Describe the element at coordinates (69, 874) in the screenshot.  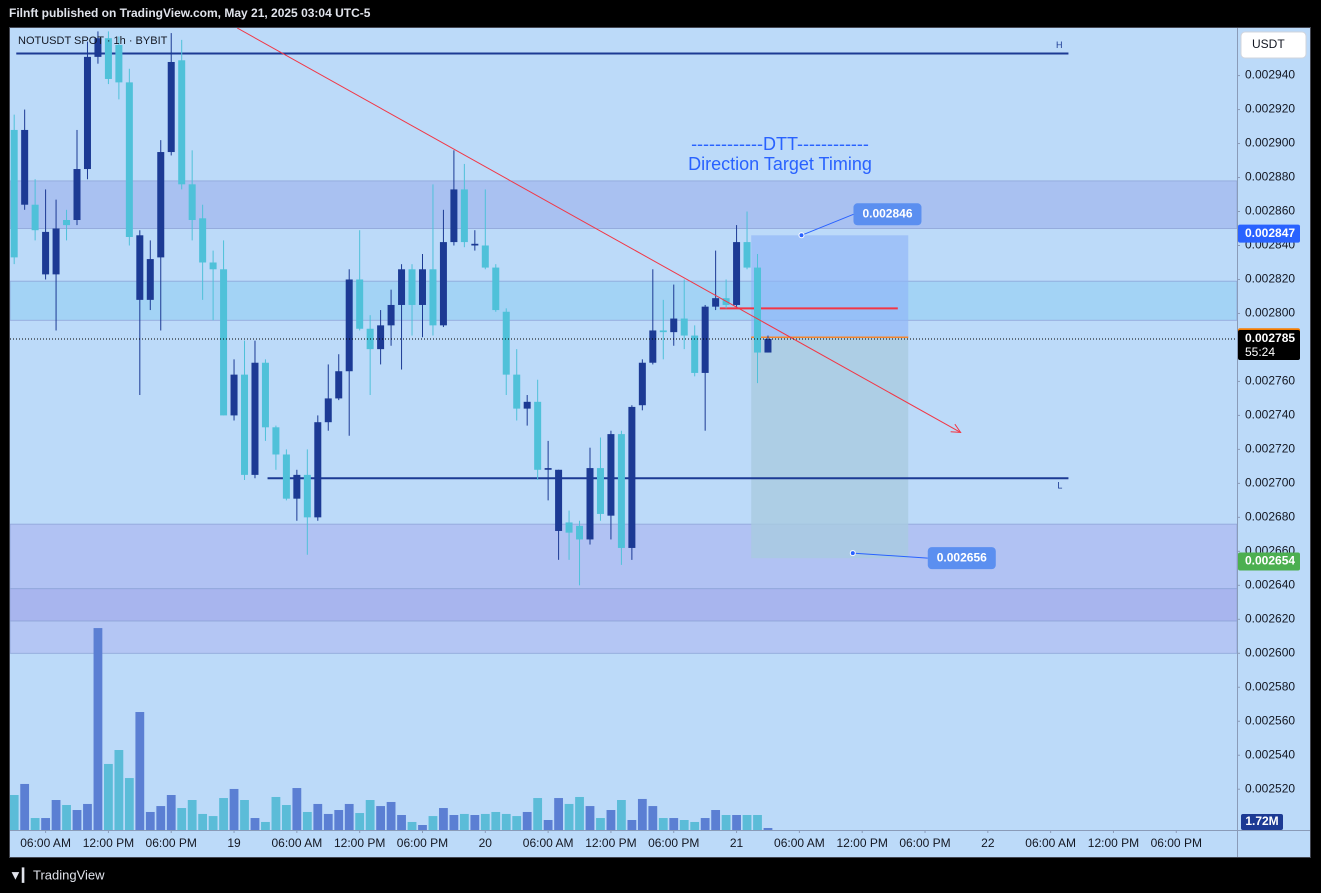
I see `footer: TradingView` at that location.